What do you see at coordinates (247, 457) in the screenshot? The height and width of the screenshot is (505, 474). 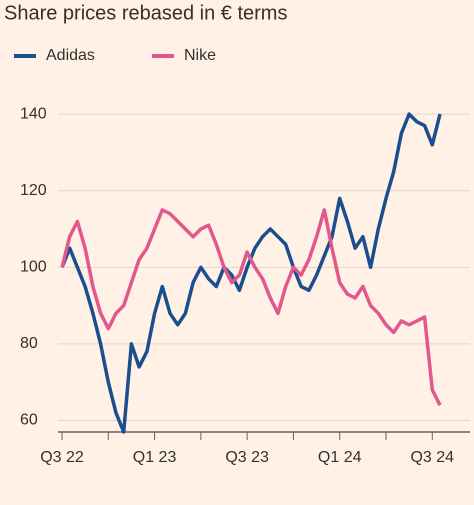 I see `x-tick-label: Q3 23` at bounding box center [247, 457].